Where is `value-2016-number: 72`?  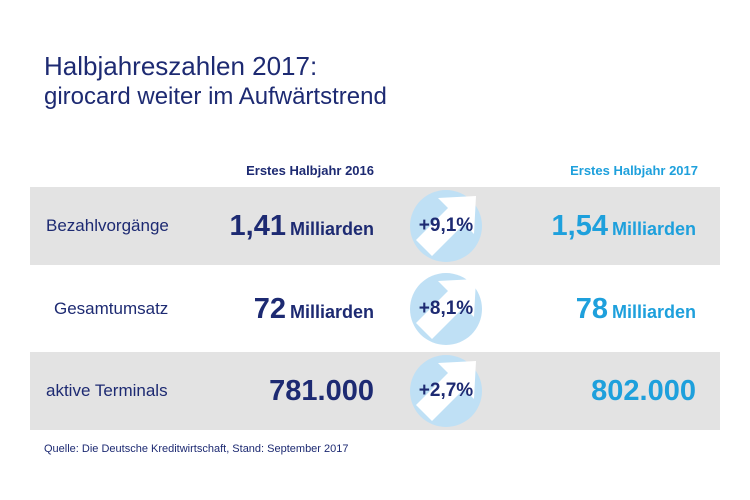
value-2016-number: 72 is located at coordinates (269, 309).